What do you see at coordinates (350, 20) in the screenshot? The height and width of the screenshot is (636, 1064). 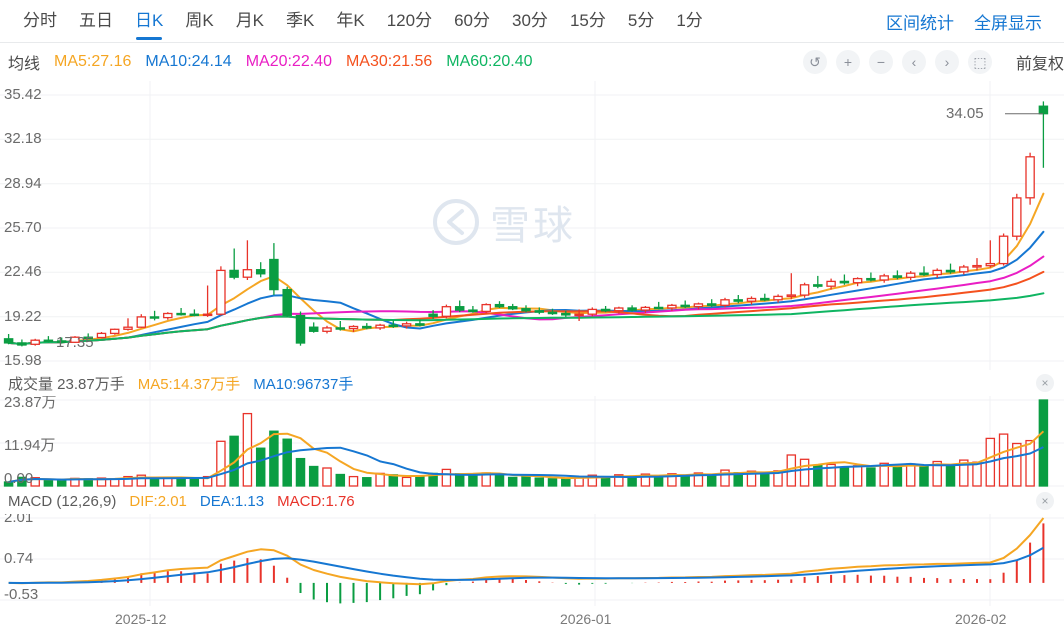 I see `period-tab-6: 年K` at bounding box center [350, 20].